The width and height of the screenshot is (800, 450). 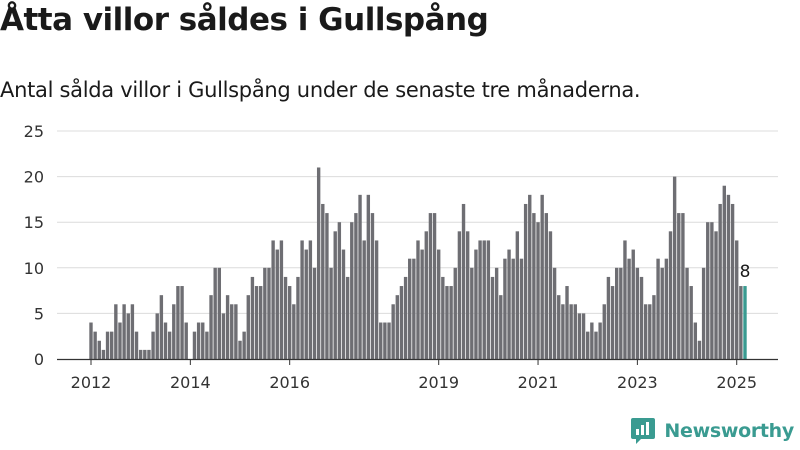 I want to click on y-tick-label: 10, so click(x=34, y=268).